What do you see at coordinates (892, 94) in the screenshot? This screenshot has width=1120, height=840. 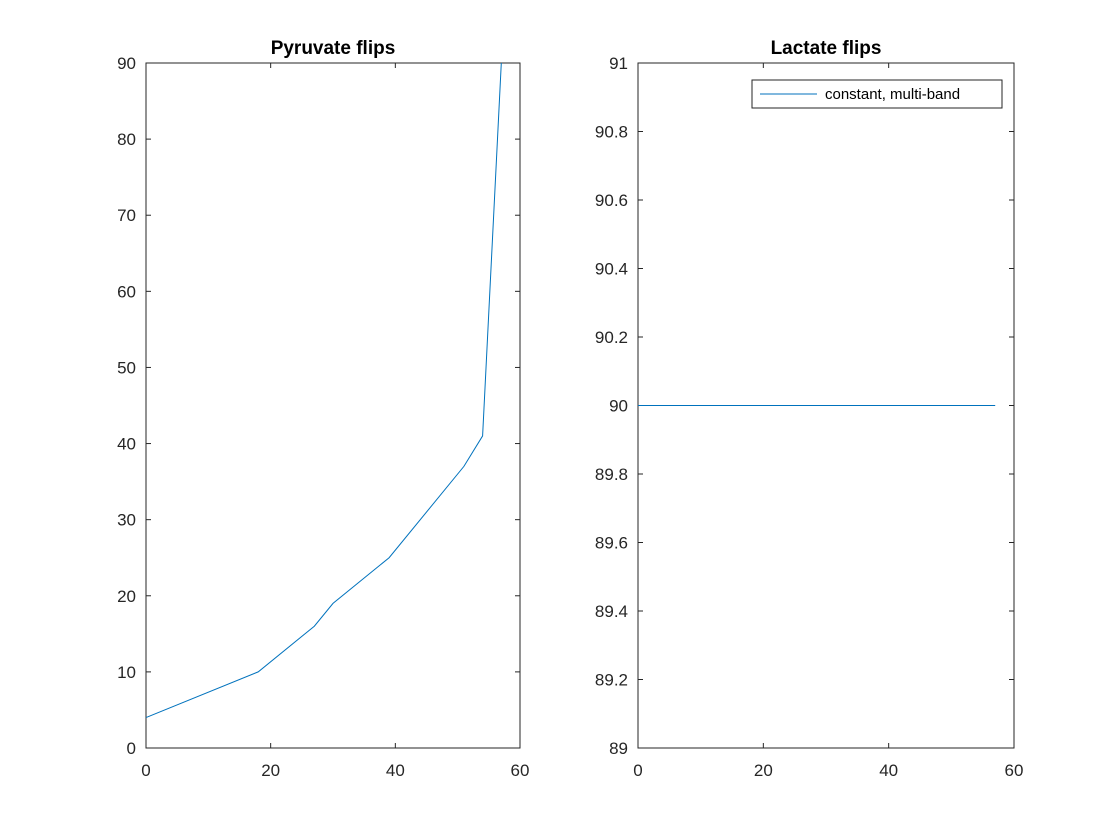 I see `legend-entry-label: constant, multi-band` at bounding box center [892, 94].